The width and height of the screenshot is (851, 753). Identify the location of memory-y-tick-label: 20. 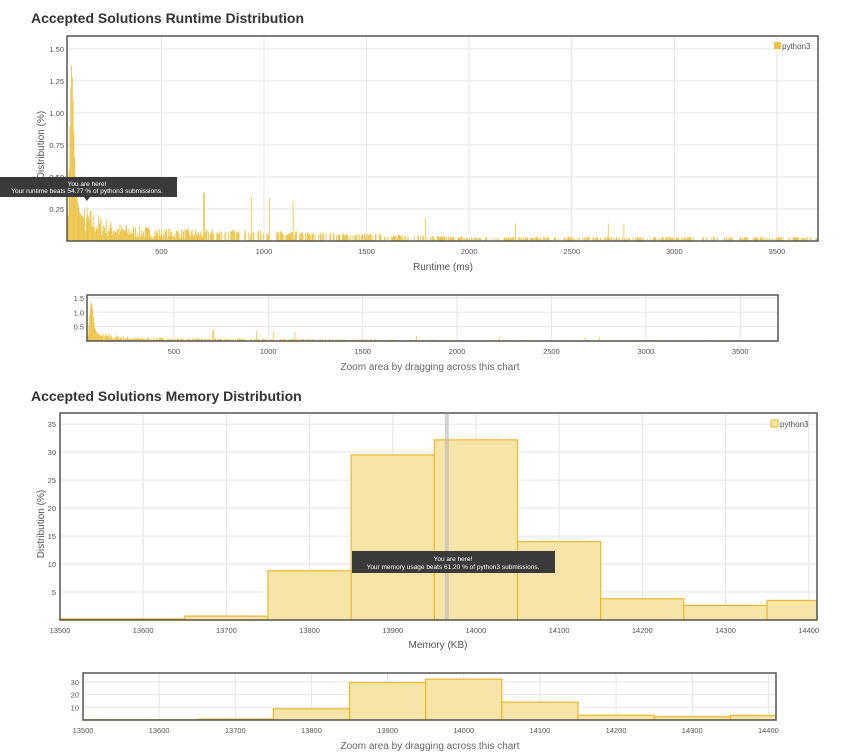
(75, 695).